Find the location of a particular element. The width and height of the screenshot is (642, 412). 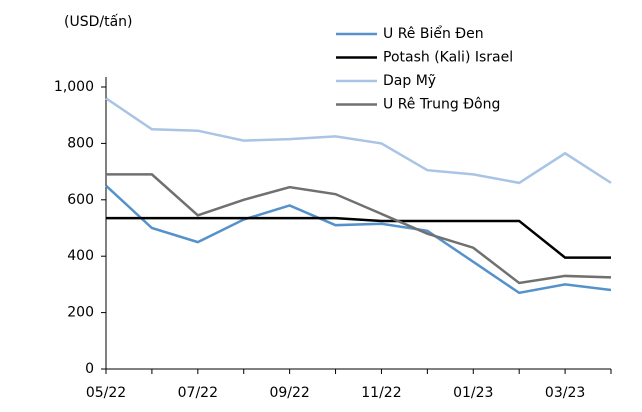

legend-label: U Rê Trung Đông is located at coordinates (441, 105).